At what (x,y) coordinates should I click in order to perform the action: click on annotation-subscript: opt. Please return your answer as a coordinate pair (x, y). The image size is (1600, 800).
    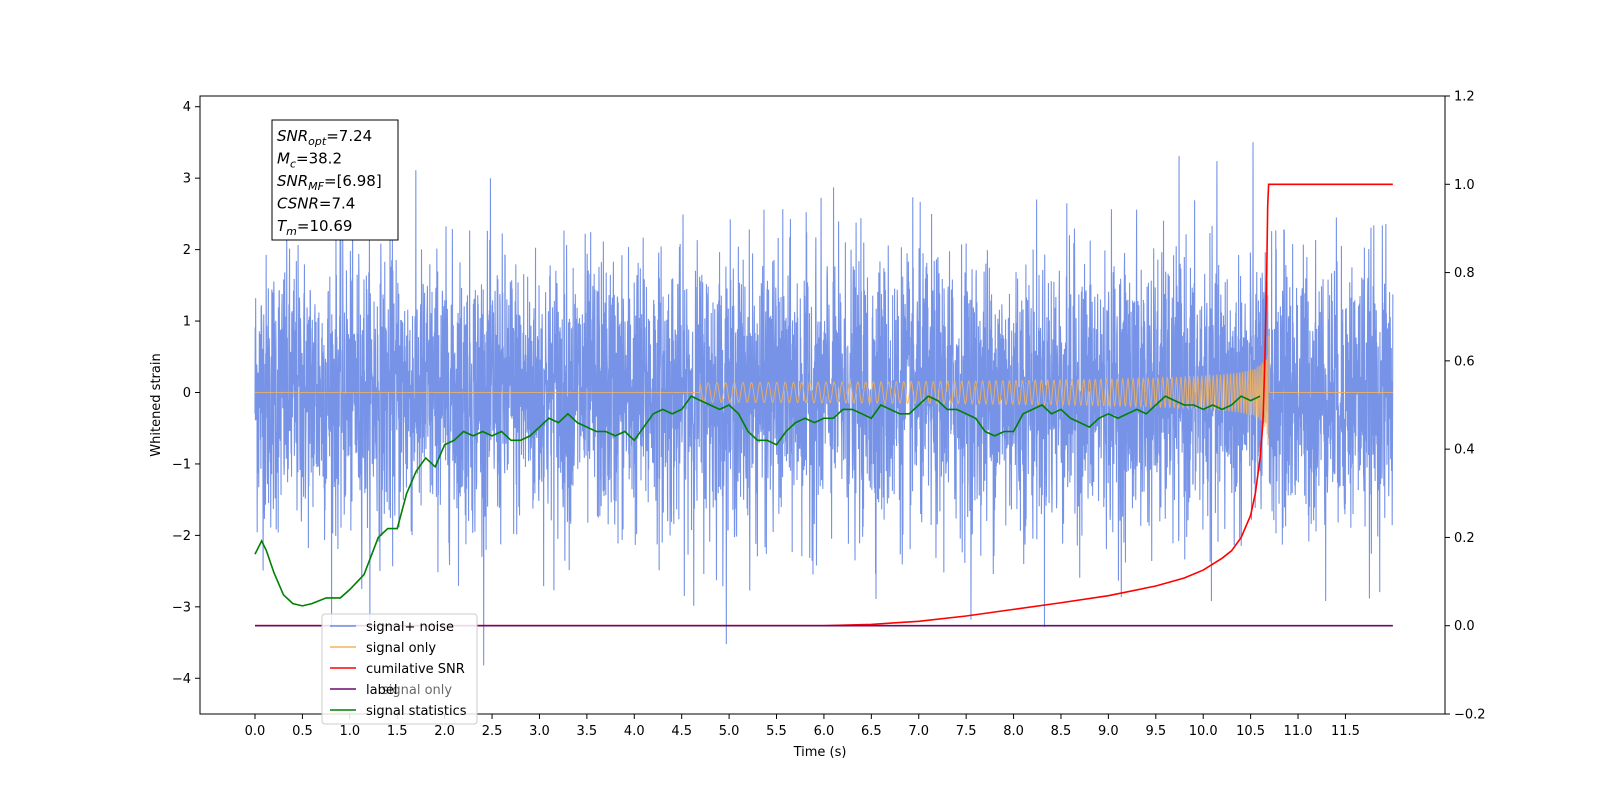
    Looking at the image, I should click on (317, 141).